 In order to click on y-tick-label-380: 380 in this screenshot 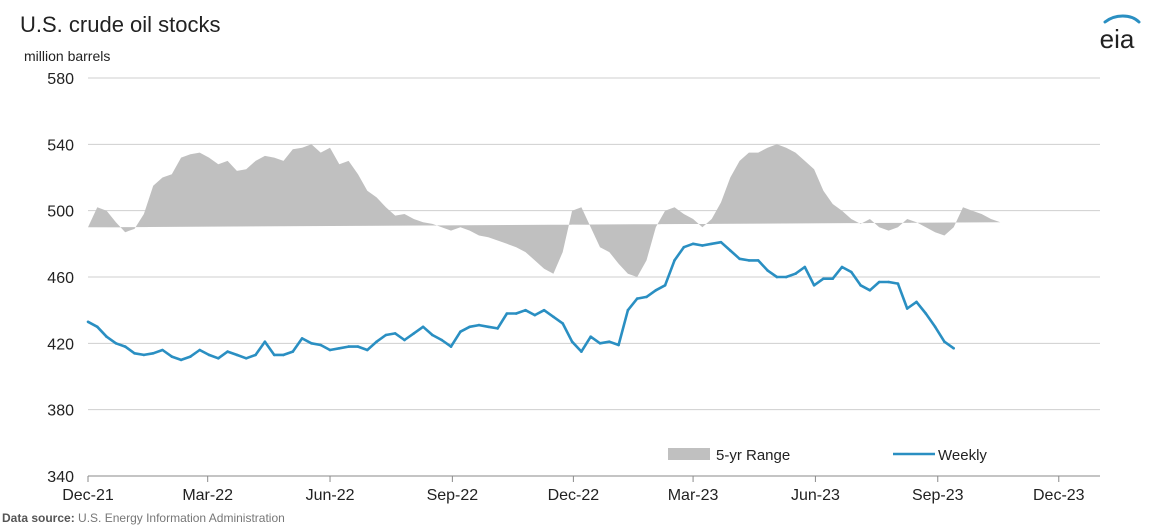, I will do `click(60, 411)`.